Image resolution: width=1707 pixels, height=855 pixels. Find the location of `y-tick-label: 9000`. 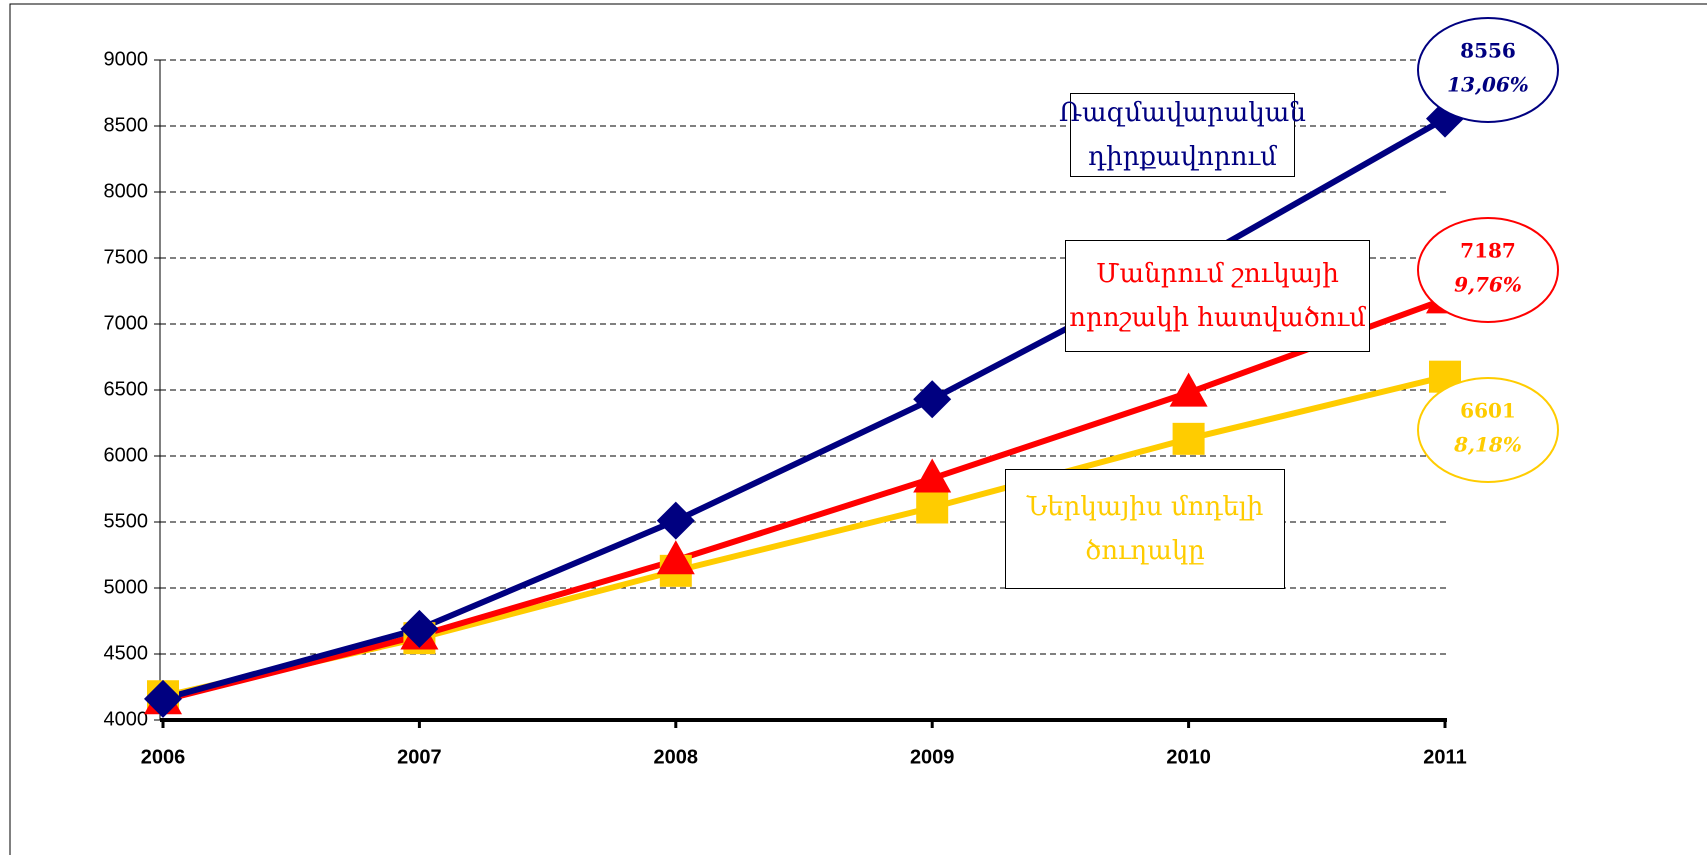

y-tick-label: 9000 is located at coordinates (126, 59).